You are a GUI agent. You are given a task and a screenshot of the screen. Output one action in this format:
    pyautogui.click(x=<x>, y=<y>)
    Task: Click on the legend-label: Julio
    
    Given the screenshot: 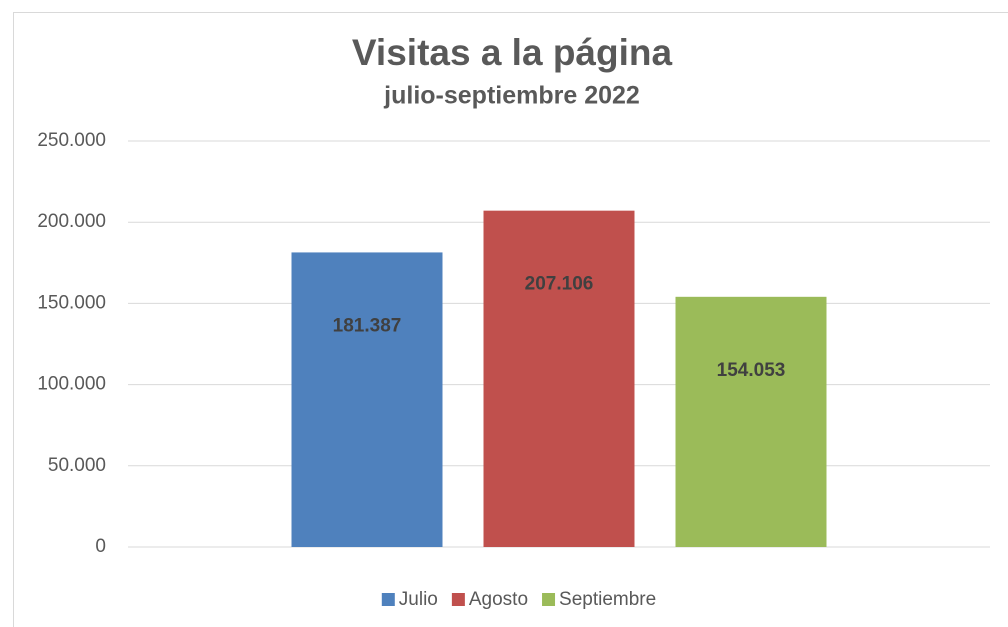 What is the action you would take?
    pyautogui.click(x=418, y=599)
    